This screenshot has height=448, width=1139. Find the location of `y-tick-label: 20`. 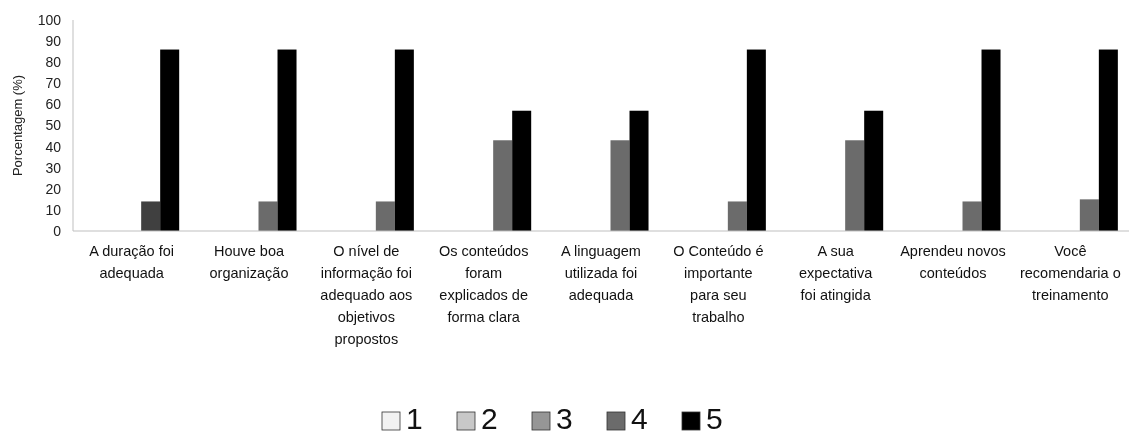

y-tick-label: 20 is located at coordinates (53, 188).